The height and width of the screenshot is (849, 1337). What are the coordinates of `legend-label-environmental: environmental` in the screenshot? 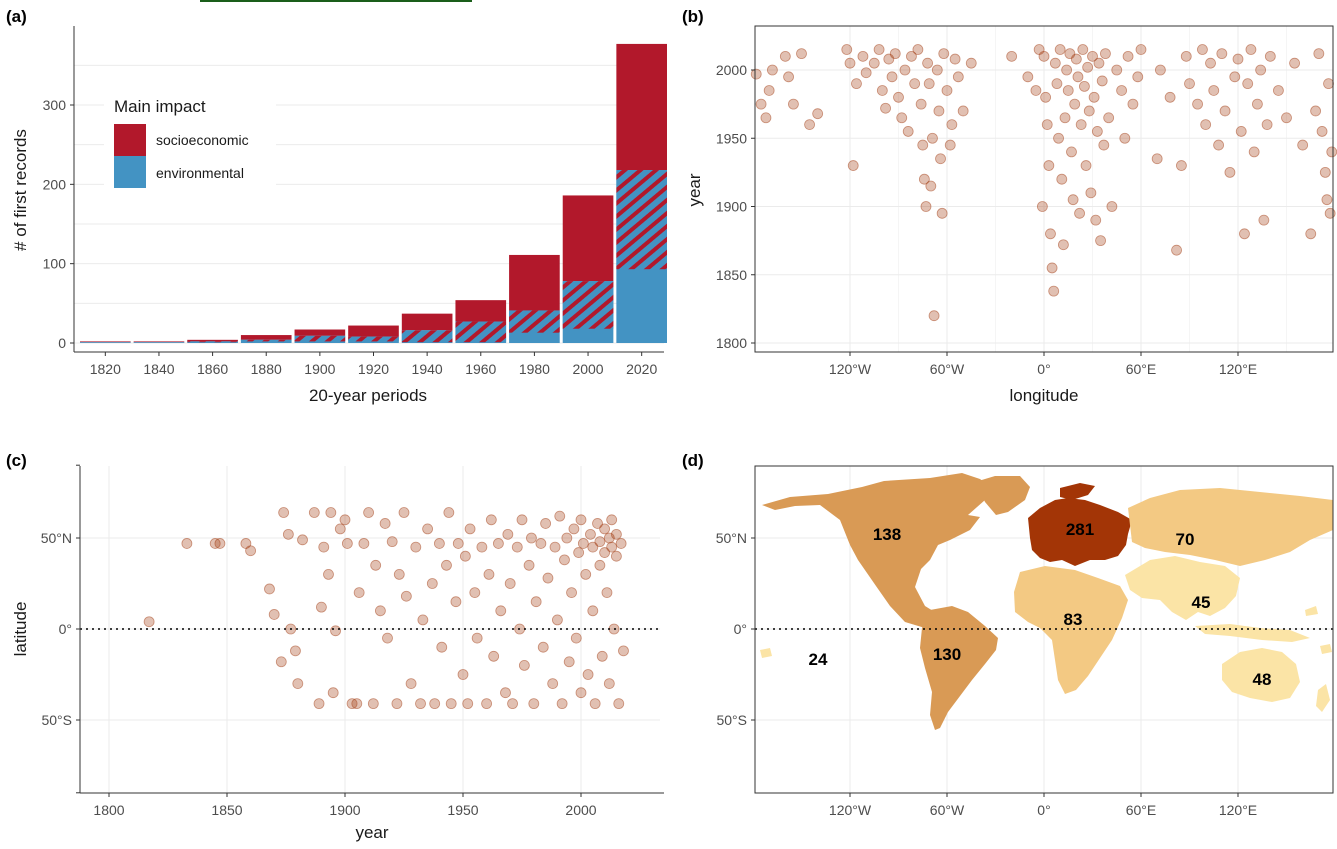 It's located at (200, 173).